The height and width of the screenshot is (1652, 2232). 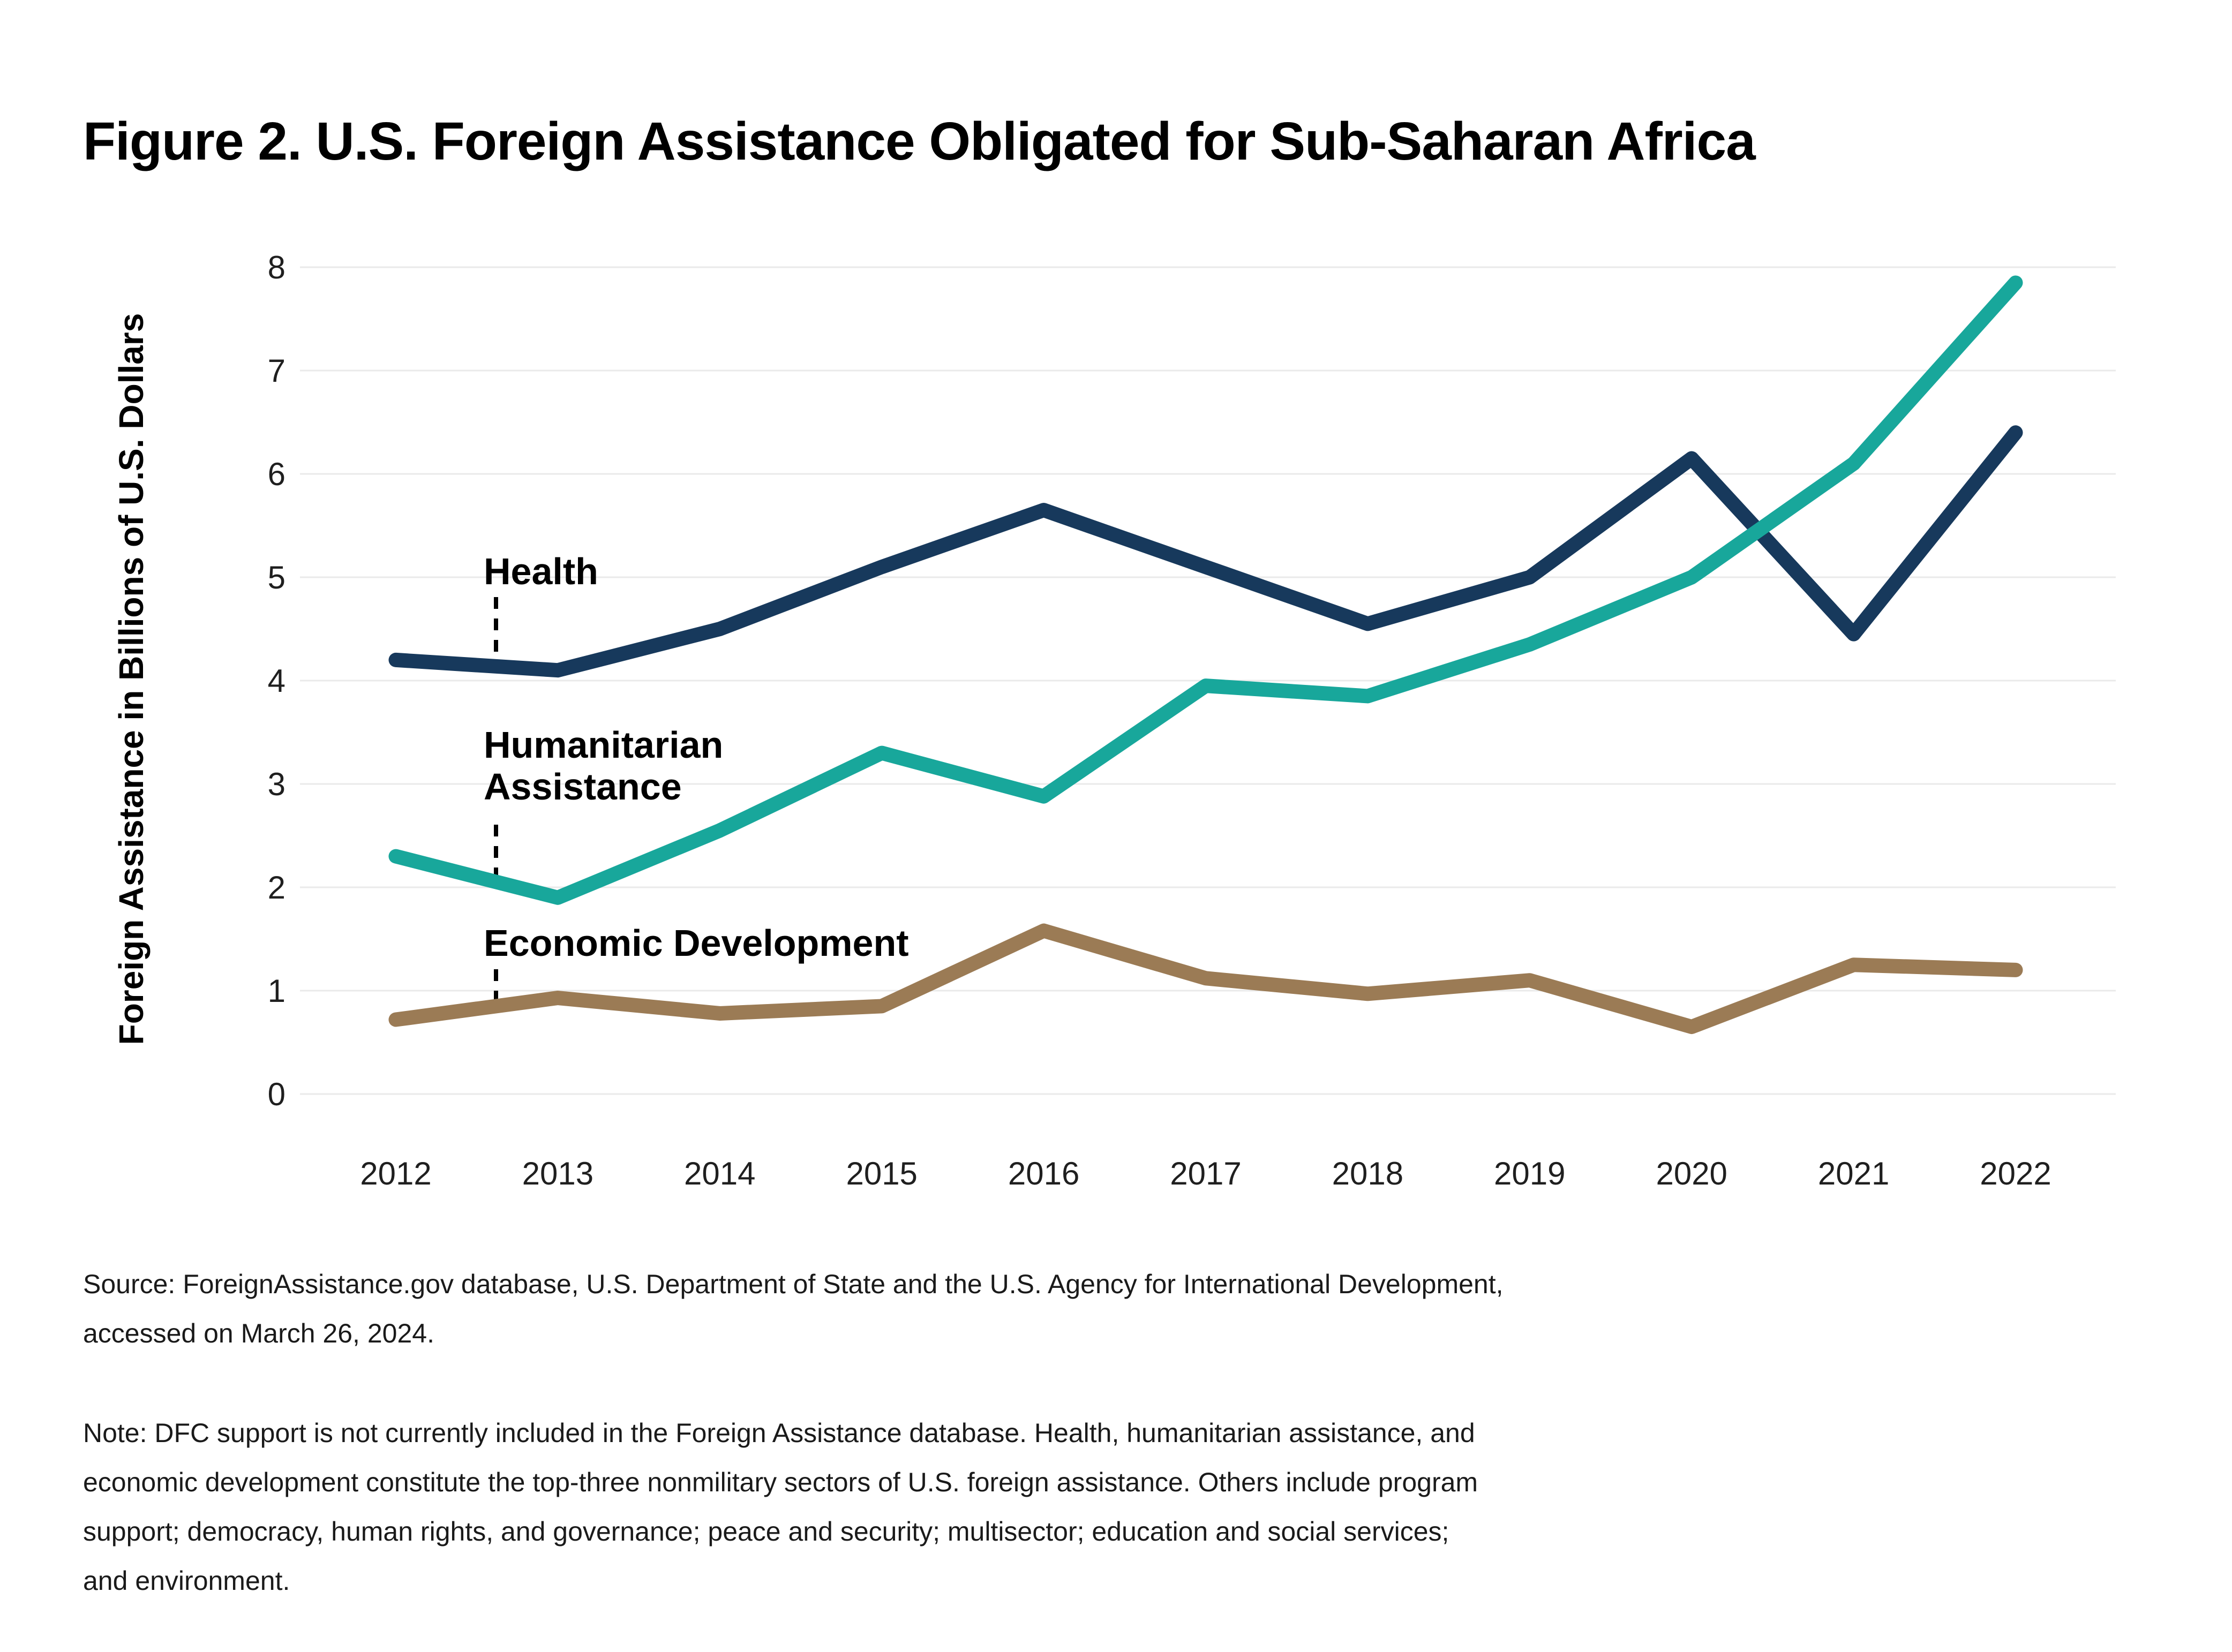 What do you see at coordinates (696, 943) in the screenshot?
I see `series-label-economic-development: Economic Development` at bounding box center [696, 943].